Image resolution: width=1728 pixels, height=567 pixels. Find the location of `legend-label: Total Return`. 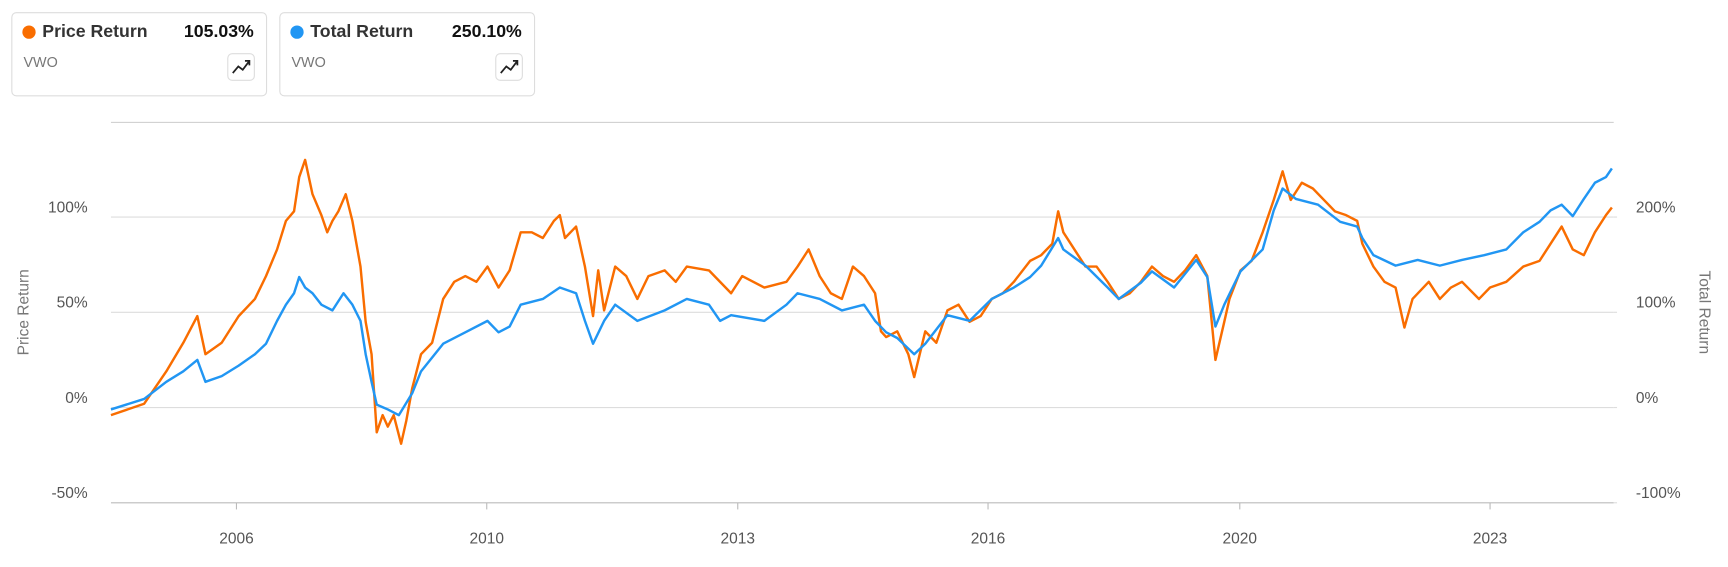

legend-label: Total Return is located at coordinates (361, 31).